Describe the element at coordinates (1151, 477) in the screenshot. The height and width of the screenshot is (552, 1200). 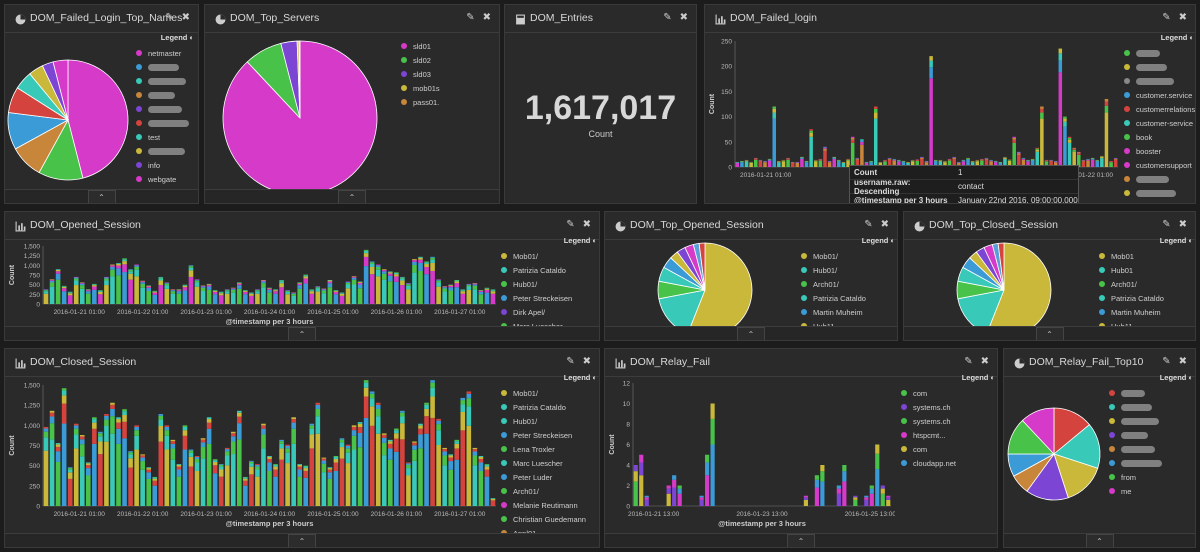
I see `legend-item: from` at that location.